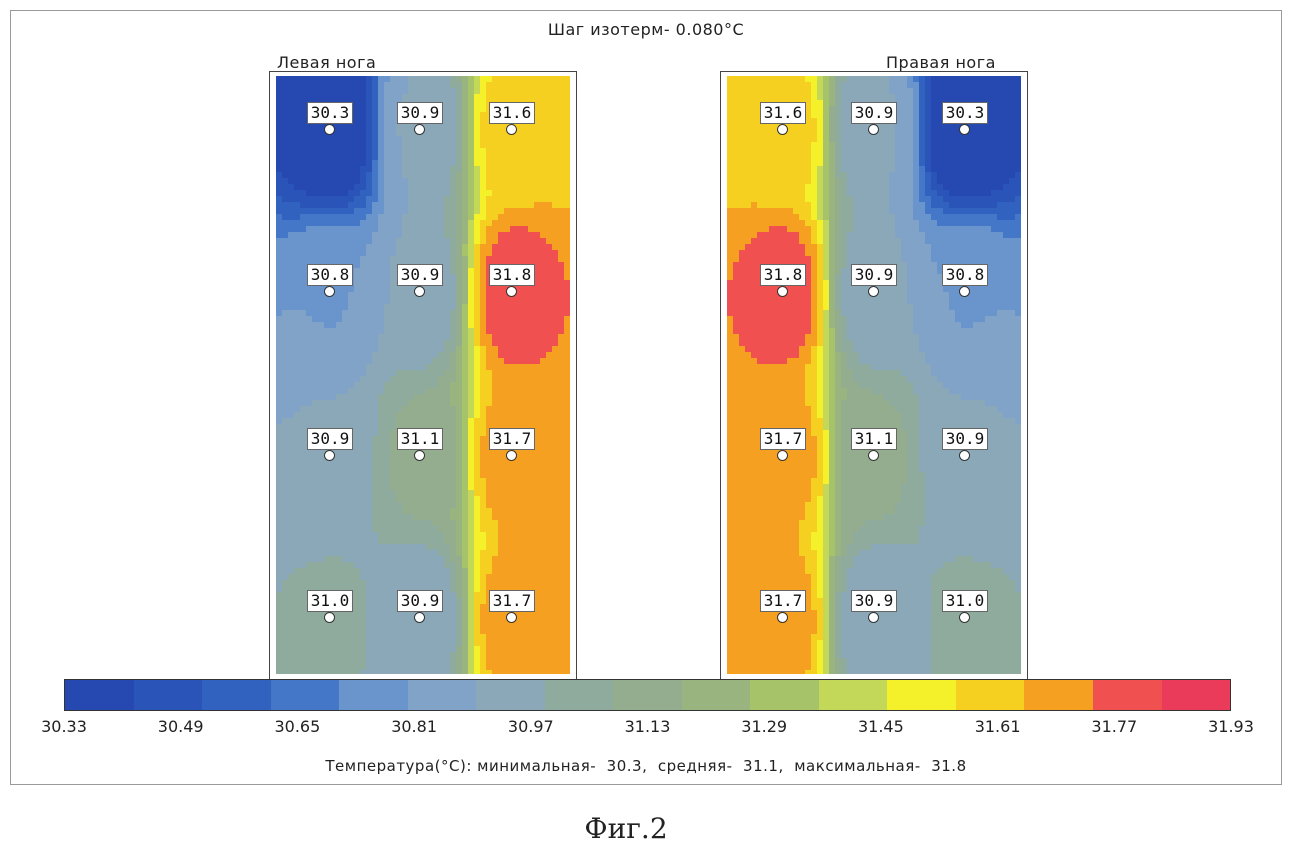 The image size is (1292, 857). What do you see at coordinates (64, 726) in the screenshot?
I see `color-scale-tick-label: 30.33` at bounding box center [64, 726].